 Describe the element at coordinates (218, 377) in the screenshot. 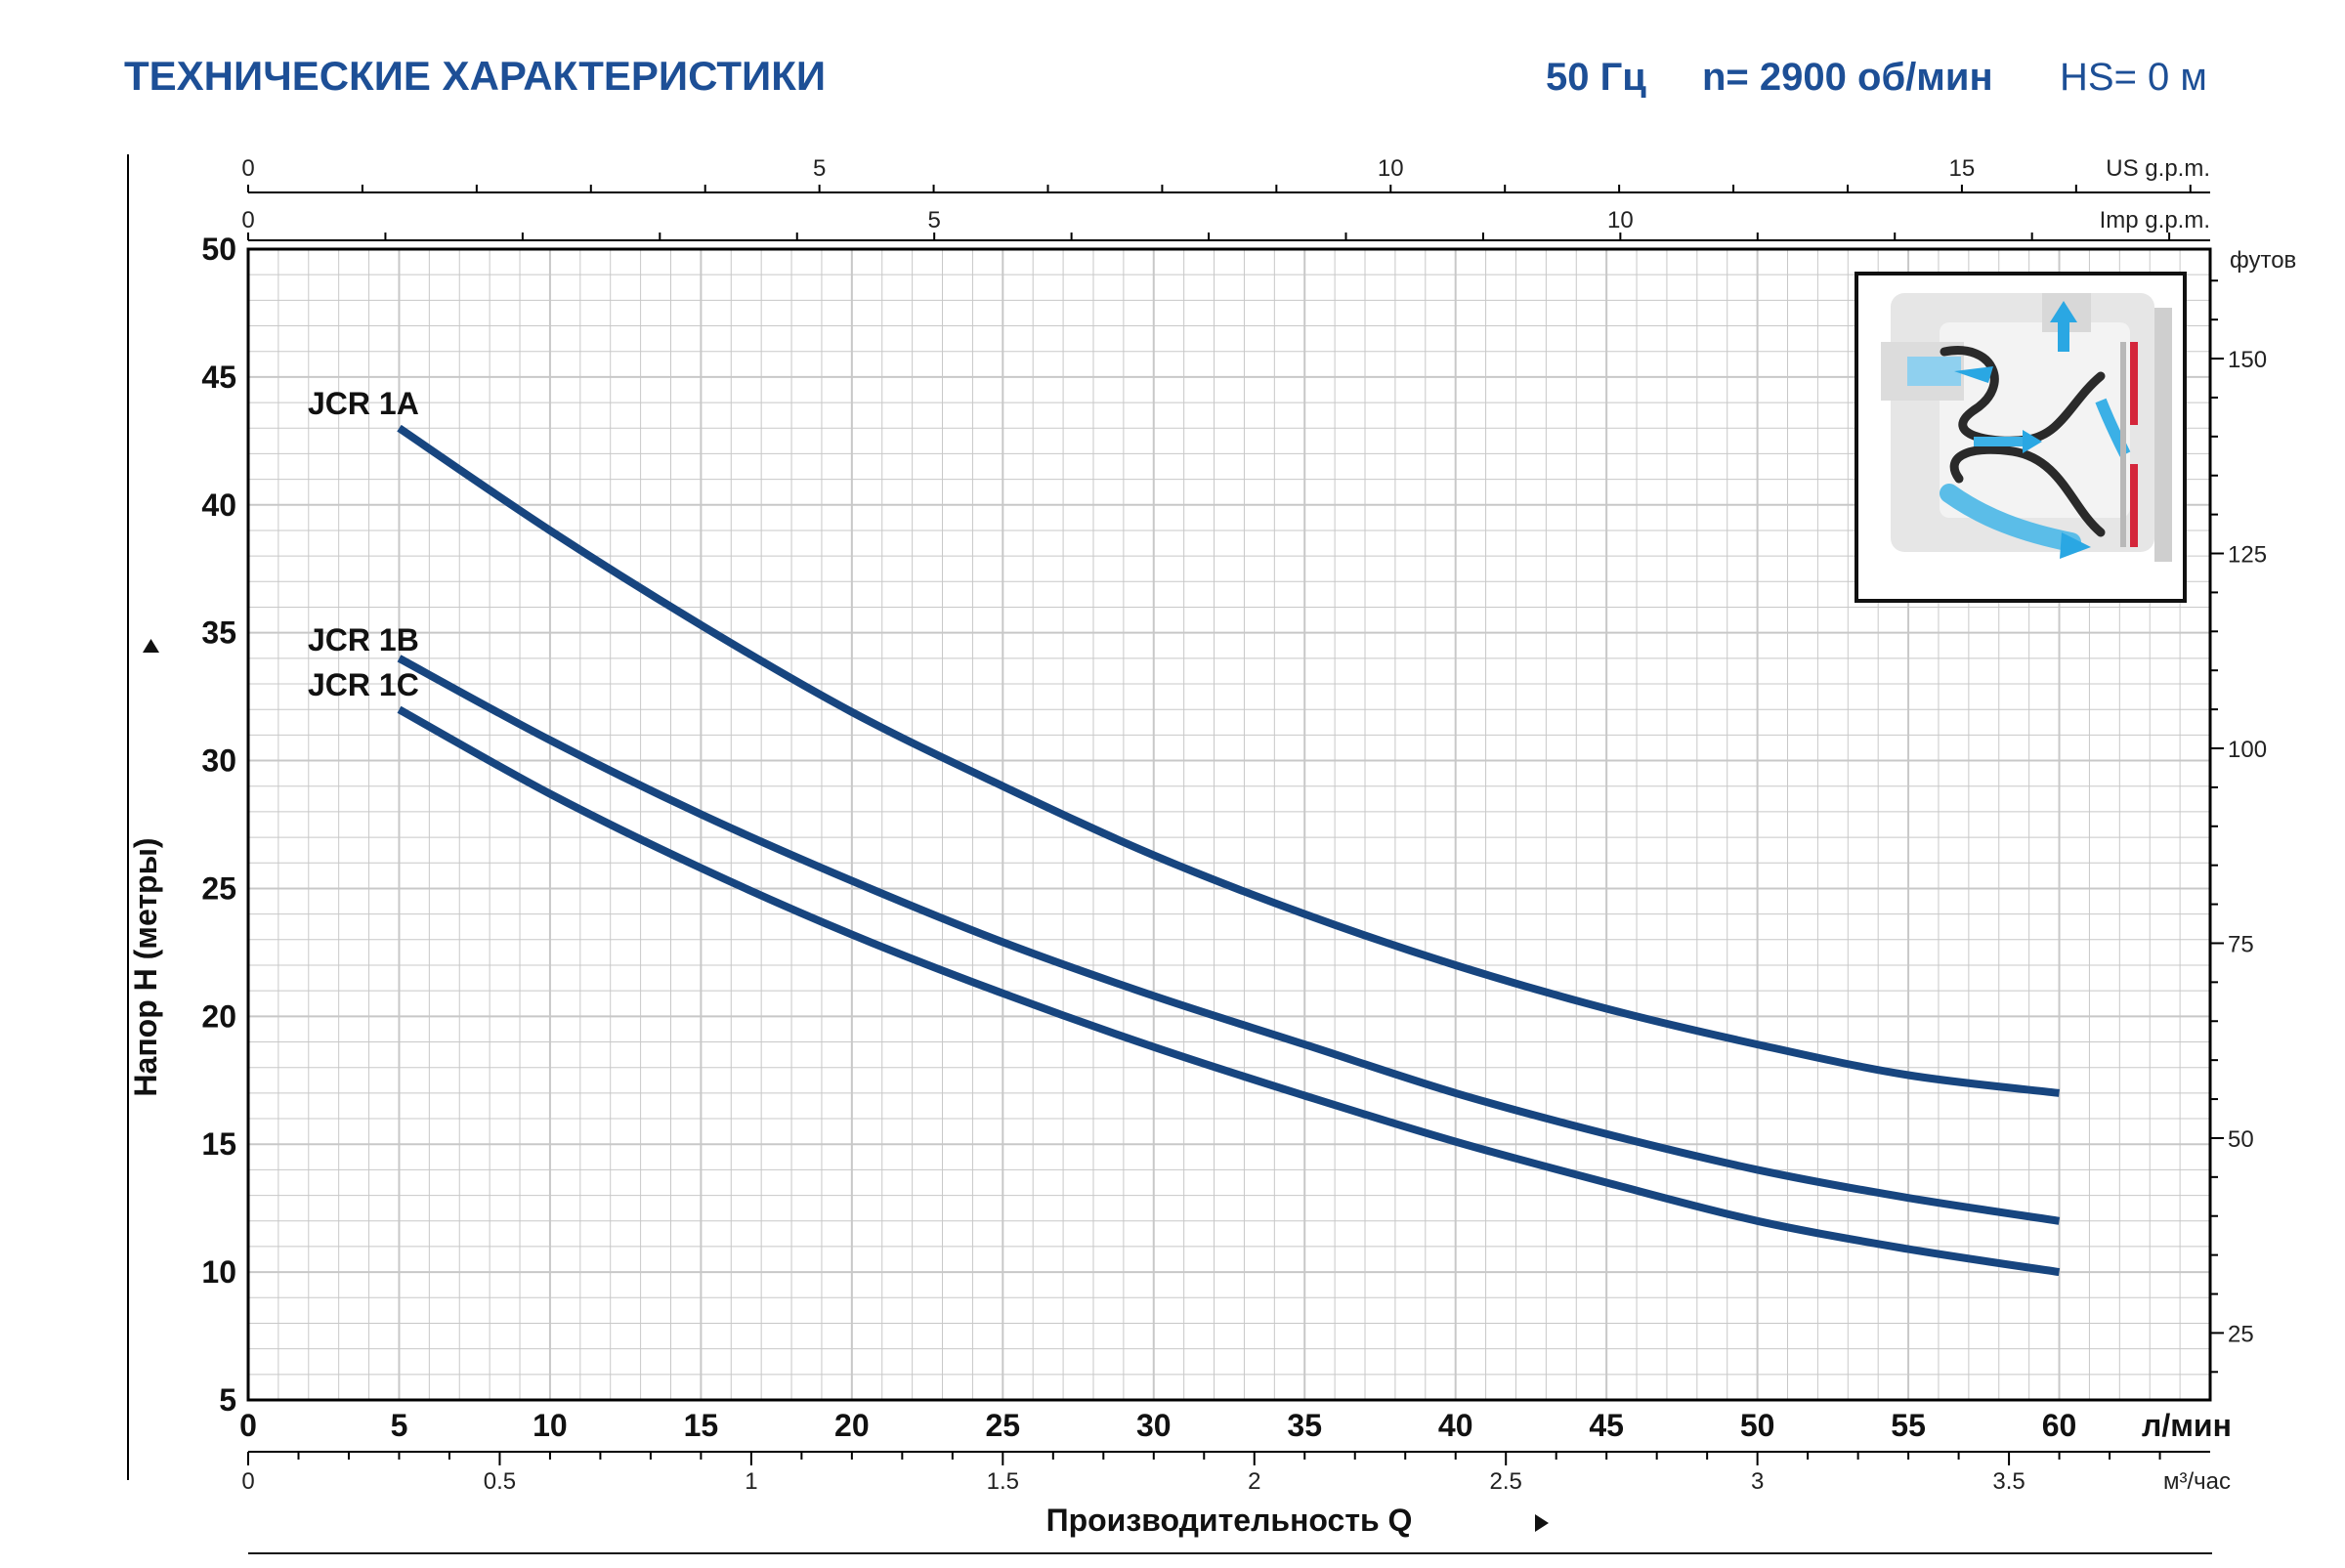

I see `y-tick-label: 45` at that location.